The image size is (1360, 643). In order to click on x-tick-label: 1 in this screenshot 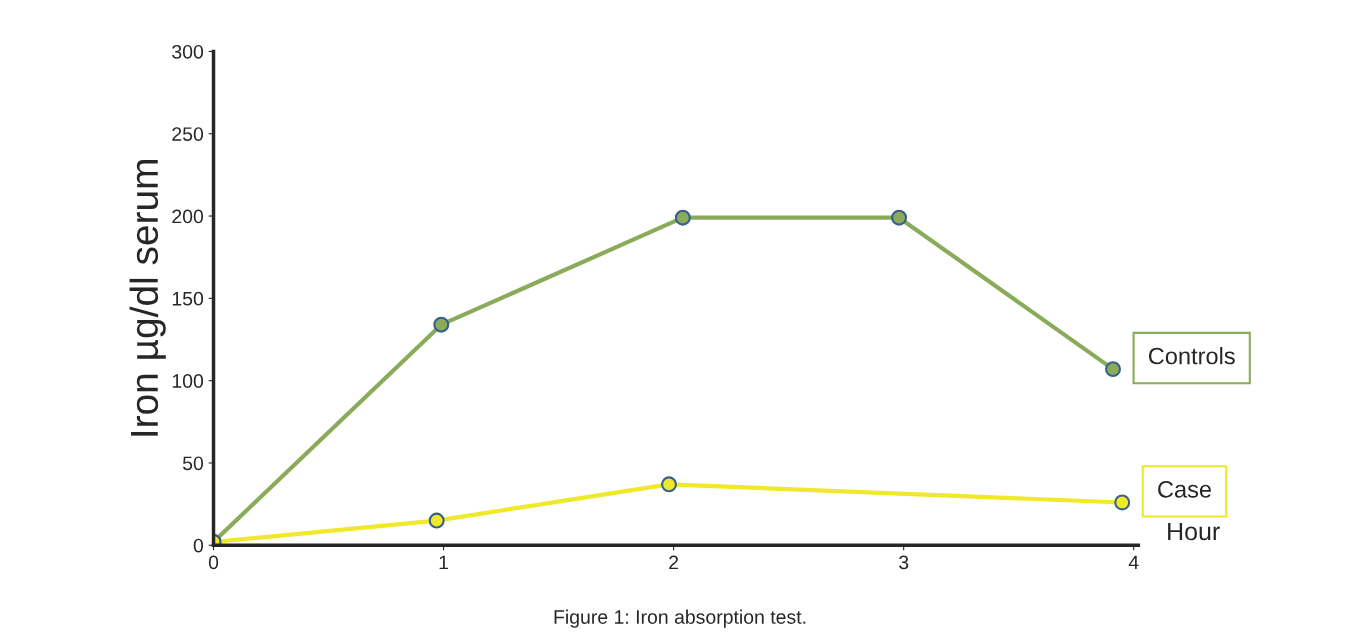, I will do `click(444, 562)`.